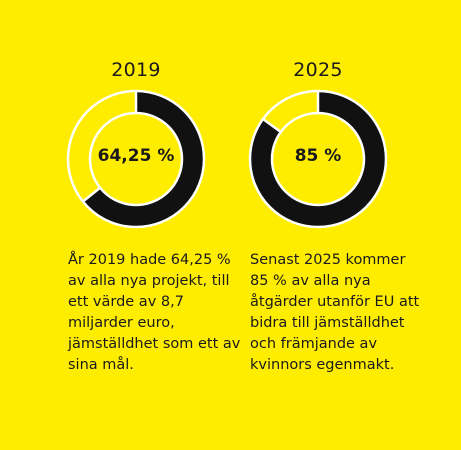 The height and width of the screenshot is (450, 461). Describe the element at coordinates (318, 156) in the screenshot. I see `value-label: 85 %` at that location.